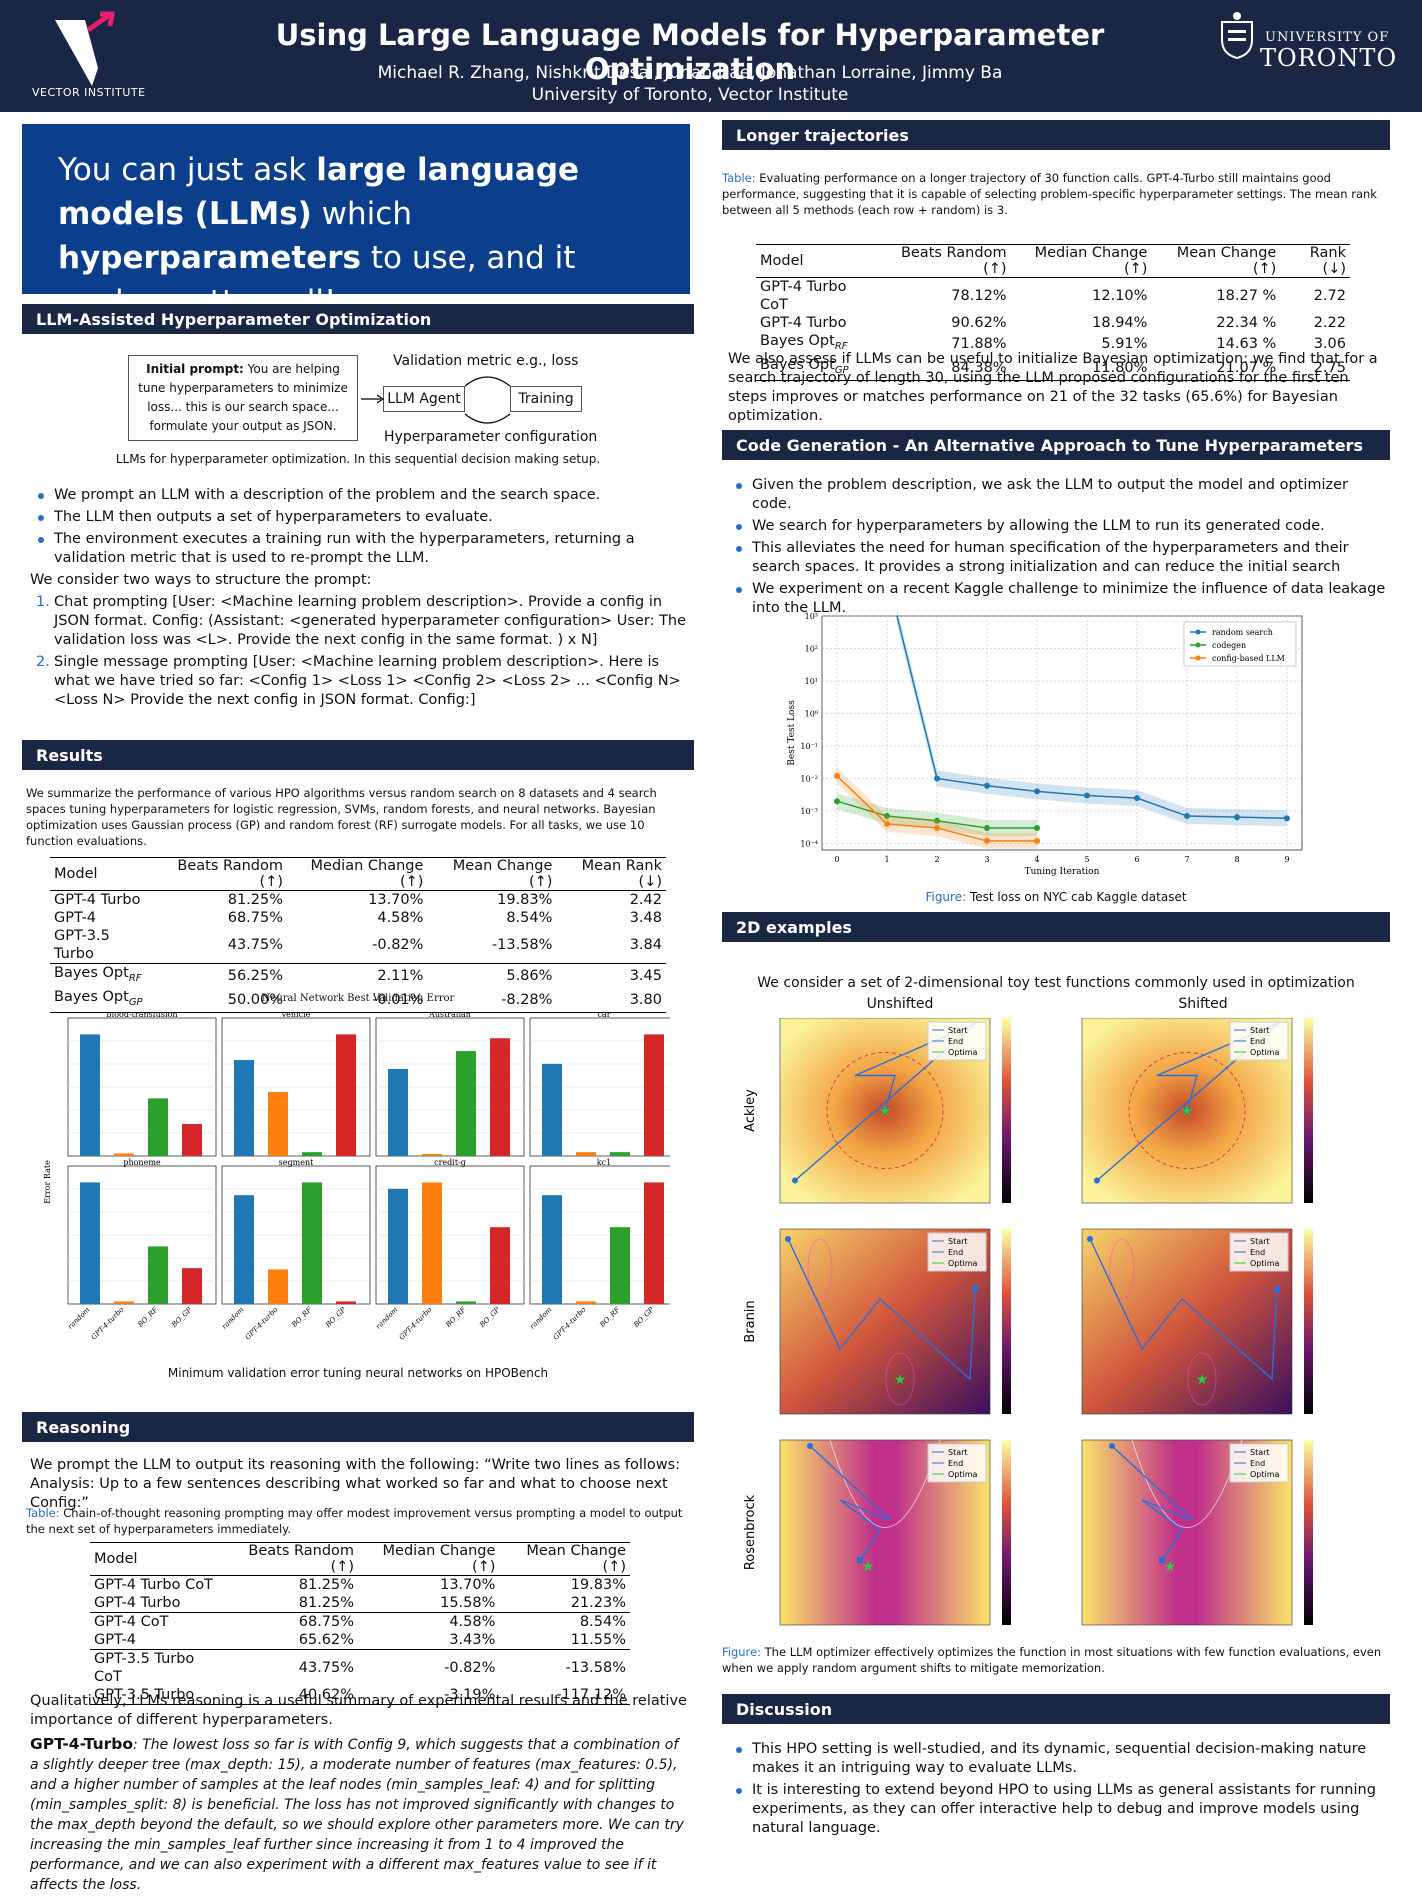  Describe the element at coordinates (360, 1585) in the screenshot. I see `table-row: GPT-4 Turbo CoT 81.25% 13.70% 19.83%` at that location.